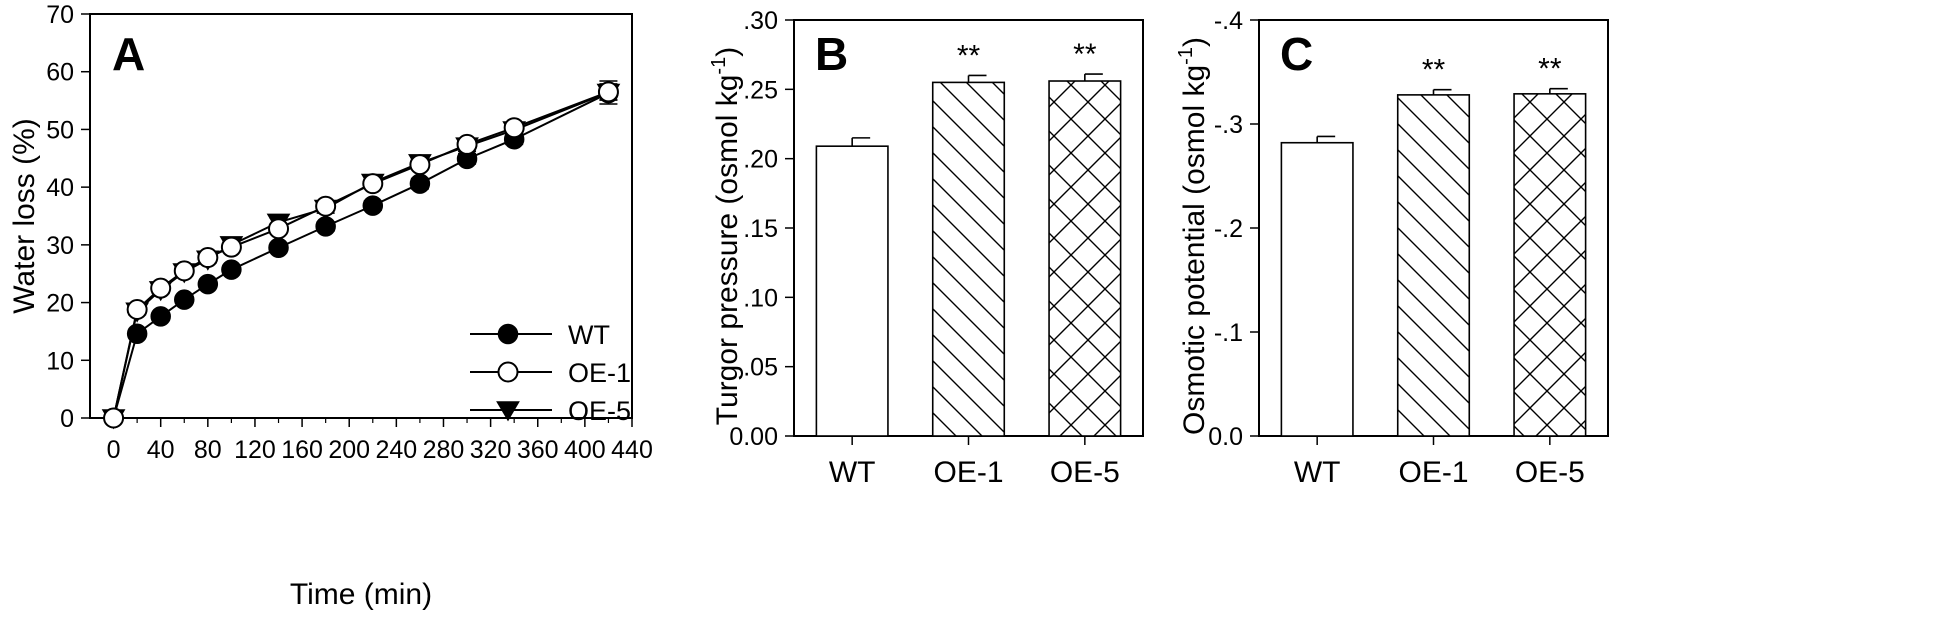 The height and width of the screenshot is (628, 1952). Describe the element at coordinates (550, 373) in the screenshot. I see `legend: WT OE-1 OE-5` at that location.